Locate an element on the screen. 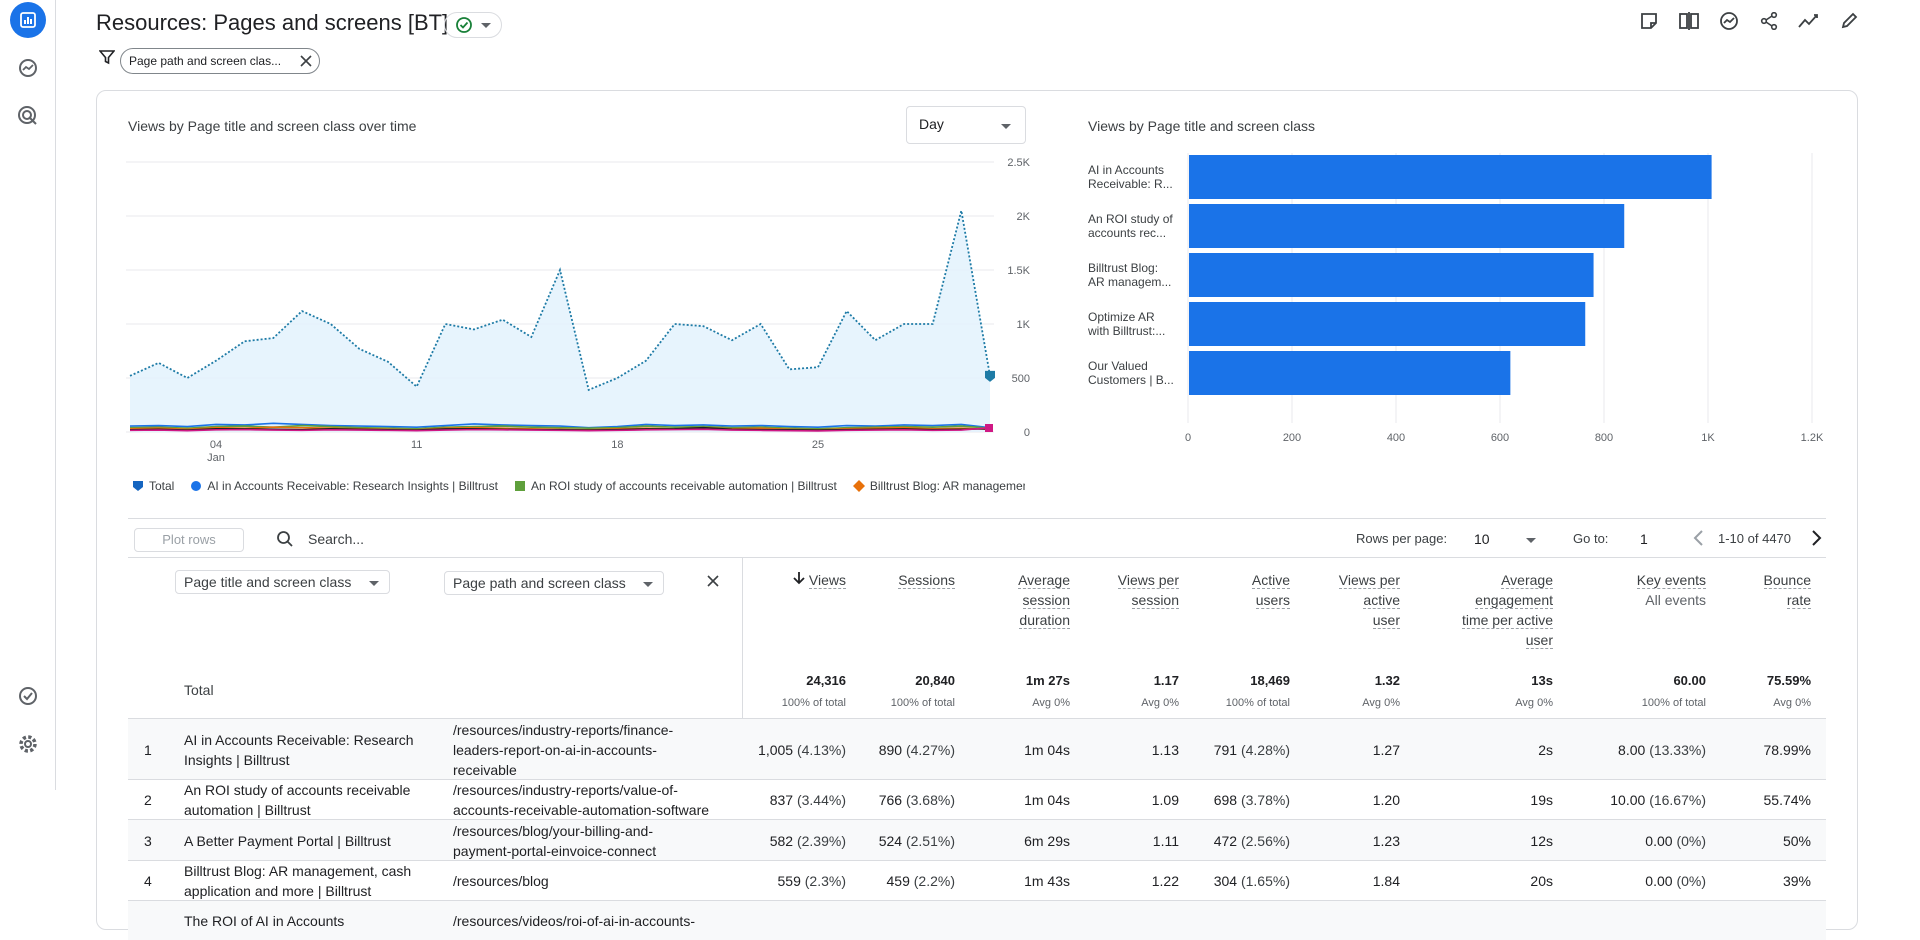 The width and height of the screenshot is (1920, 940). goto-input is located at coordinates (1658, 539).